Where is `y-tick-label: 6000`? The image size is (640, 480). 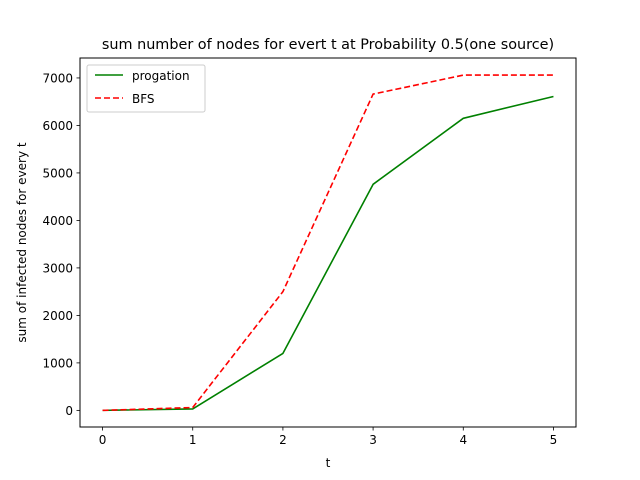 y-tick-label: 6000 is located at coordinates (57, 126).